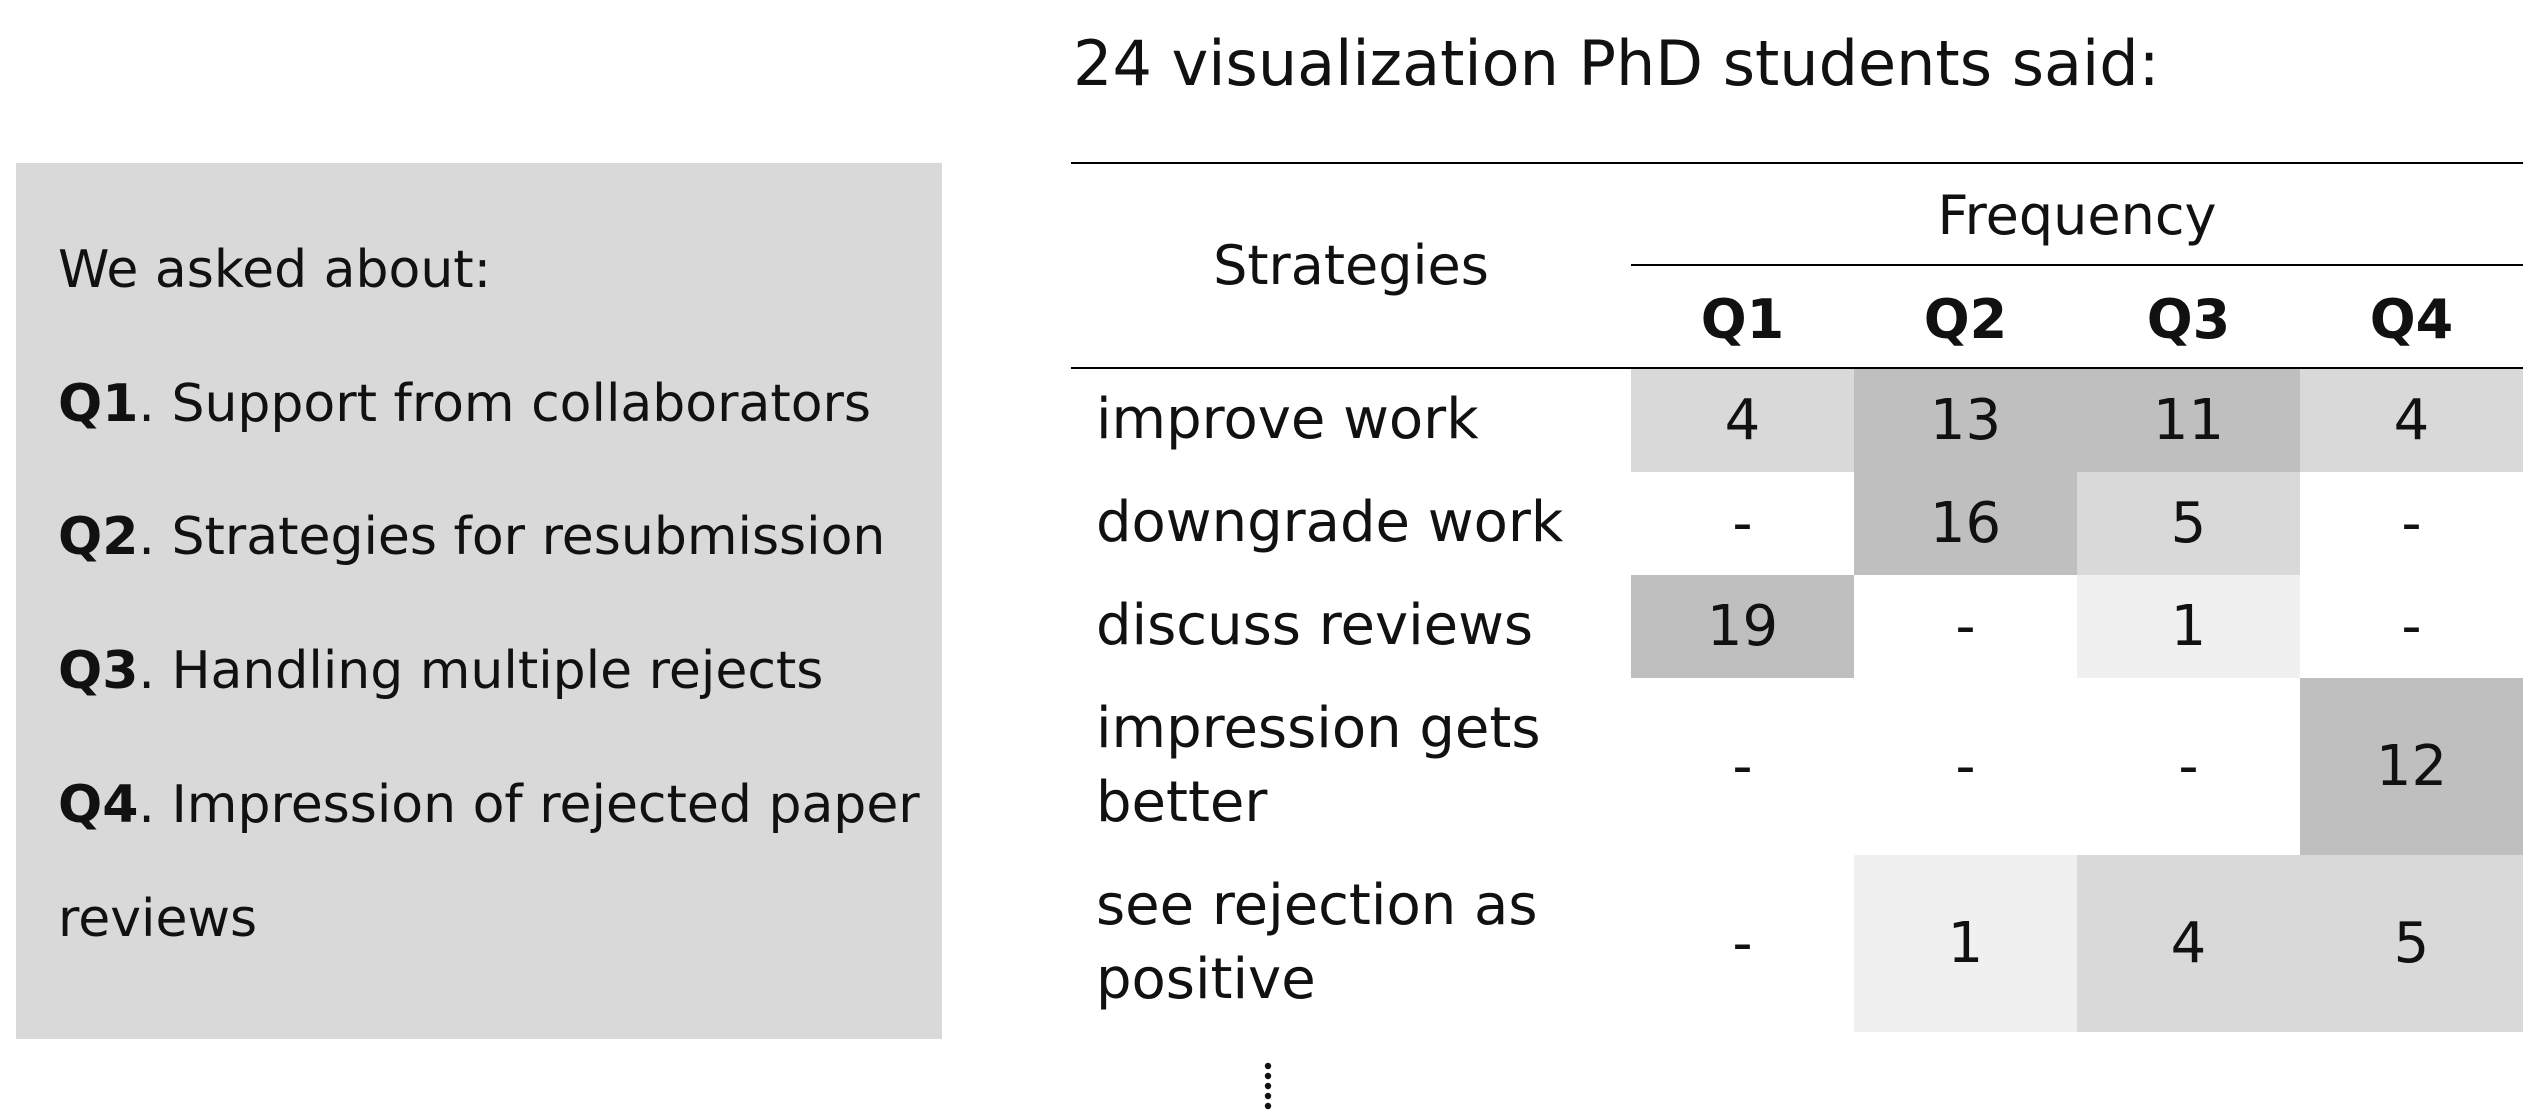  I want to click on column-header-q2: Q2, so click(1965, 319).